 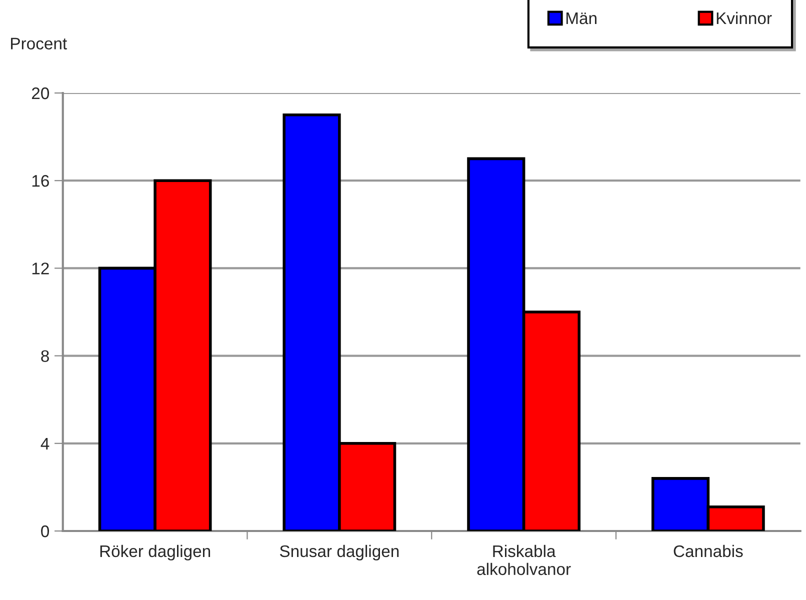 What do you see at coordinates (155, 552) in the screenshot?
I see `x-tick-label: Röker dagligen` at bounding box center [155, 552].